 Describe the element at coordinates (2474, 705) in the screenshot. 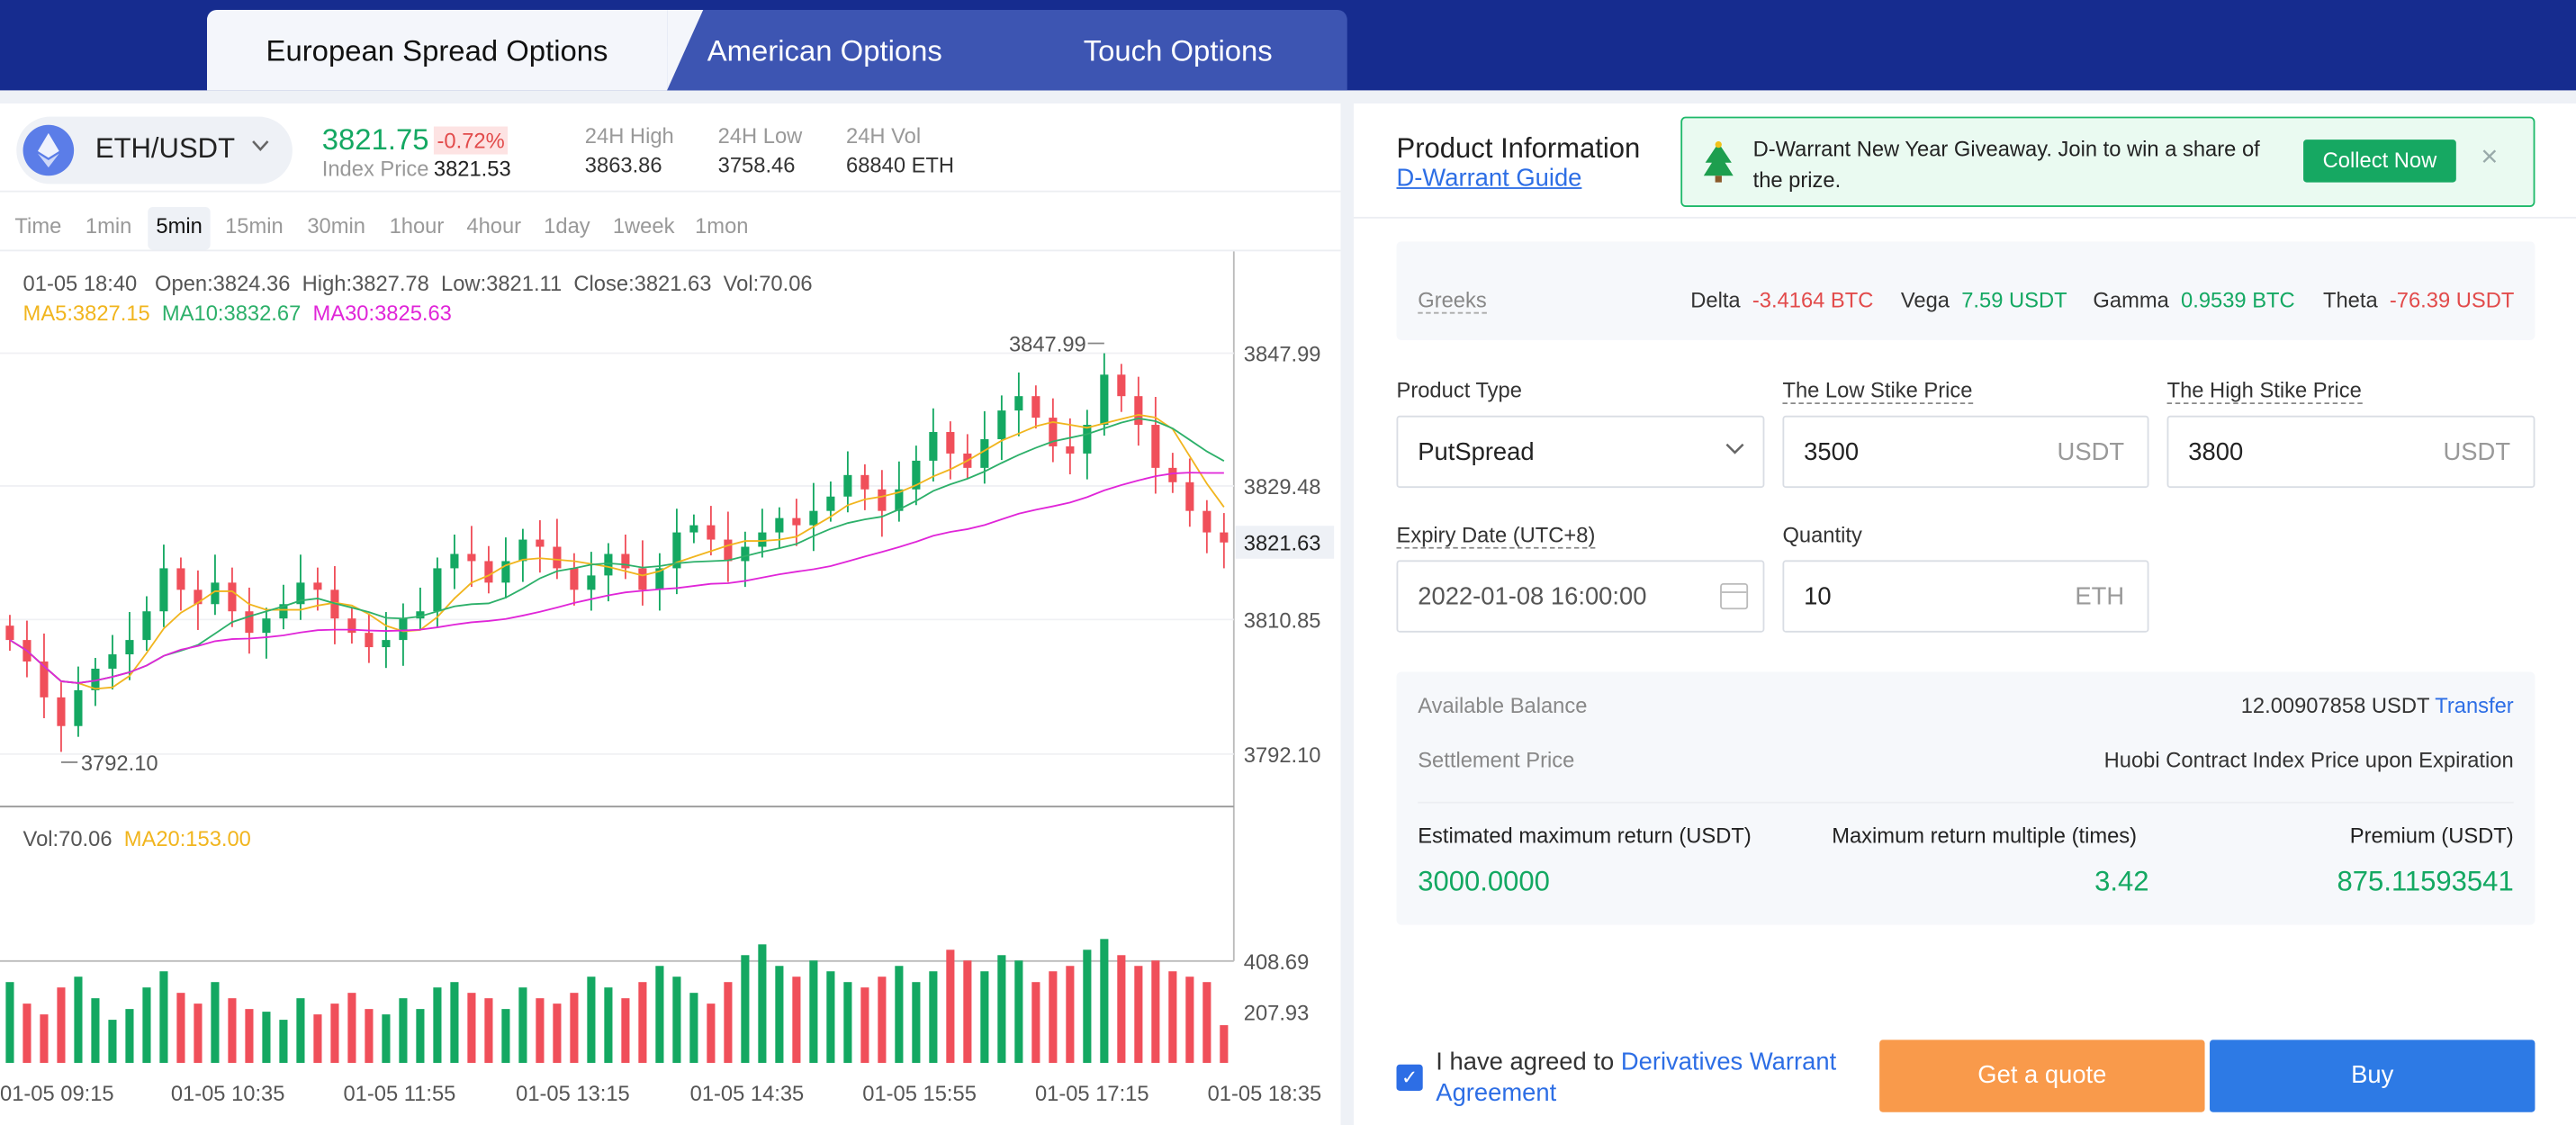

I see `transfer-link: Transfer` at that location.